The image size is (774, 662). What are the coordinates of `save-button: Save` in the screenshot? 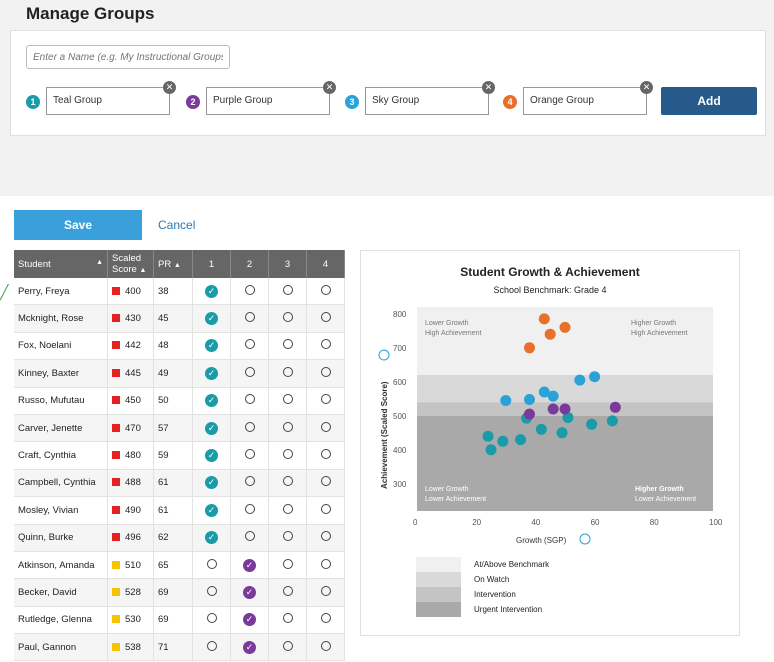 It's located at (78, 225).